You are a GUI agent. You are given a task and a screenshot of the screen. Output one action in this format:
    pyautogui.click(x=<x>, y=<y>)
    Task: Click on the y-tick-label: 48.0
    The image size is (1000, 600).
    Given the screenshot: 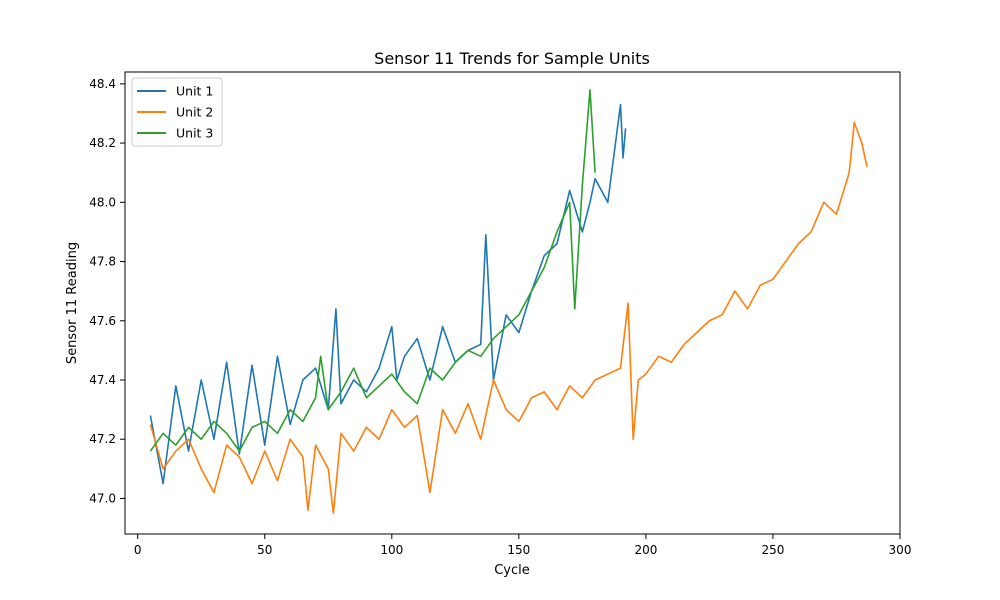 What is the action you would take?
    pyautogui.click(x=102, y=202)
    